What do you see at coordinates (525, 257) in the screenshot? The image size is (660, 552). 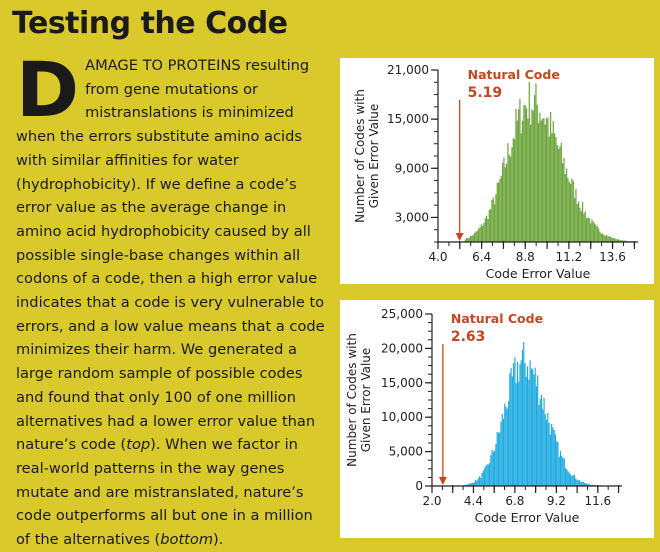 I see `x-tick-label: 8.8` at bounding box center [525, 257].